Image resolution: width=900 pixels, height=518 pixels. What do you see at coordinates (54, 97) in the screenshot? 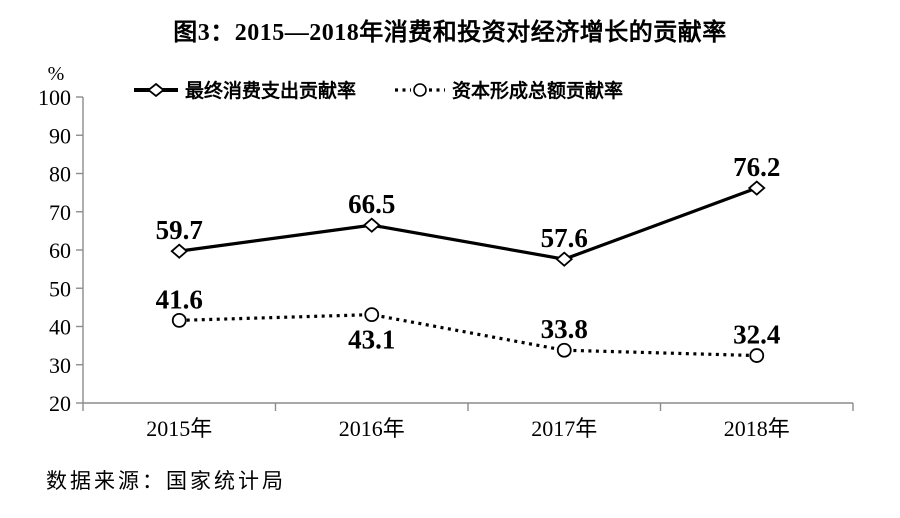
I see `y-tick-label: 100` at bounding box center [54, 97].